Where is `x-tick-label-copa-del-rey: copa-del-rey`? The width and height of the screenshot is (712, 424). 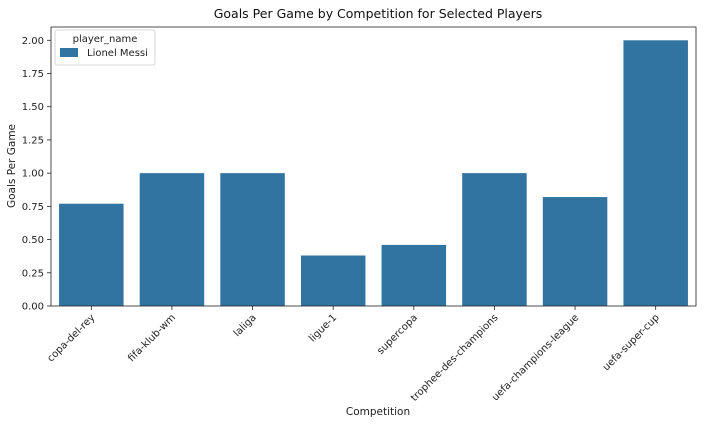
x-tick-label-copa-del-rey: copa-del-rey is located at coordinates (71, 338).